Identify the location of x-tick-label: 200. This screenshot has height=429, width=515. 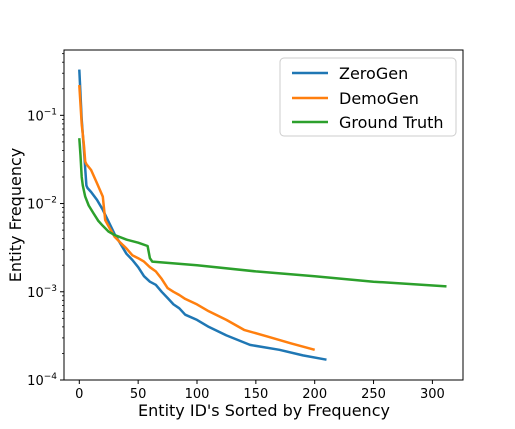
(314, 394).